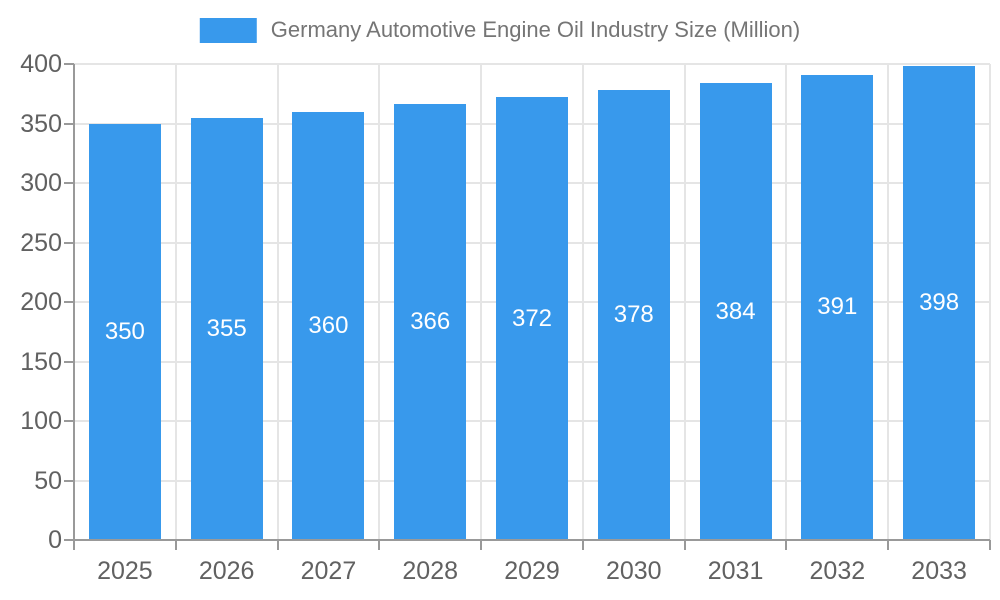 The image size is (1000, 600). I want to click on gridline-horizontal, so click(532, 64).